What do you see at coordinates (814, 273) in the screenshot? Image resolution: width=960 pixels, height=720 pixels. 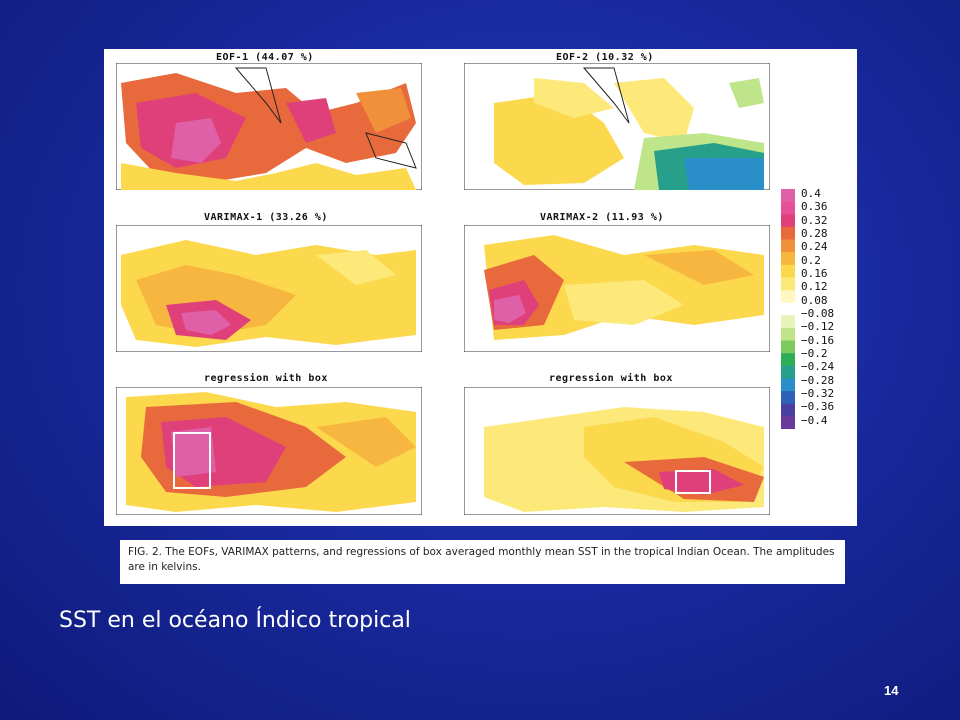 I see `colorbar-label: 0.16` at bounding box center [814, 273].